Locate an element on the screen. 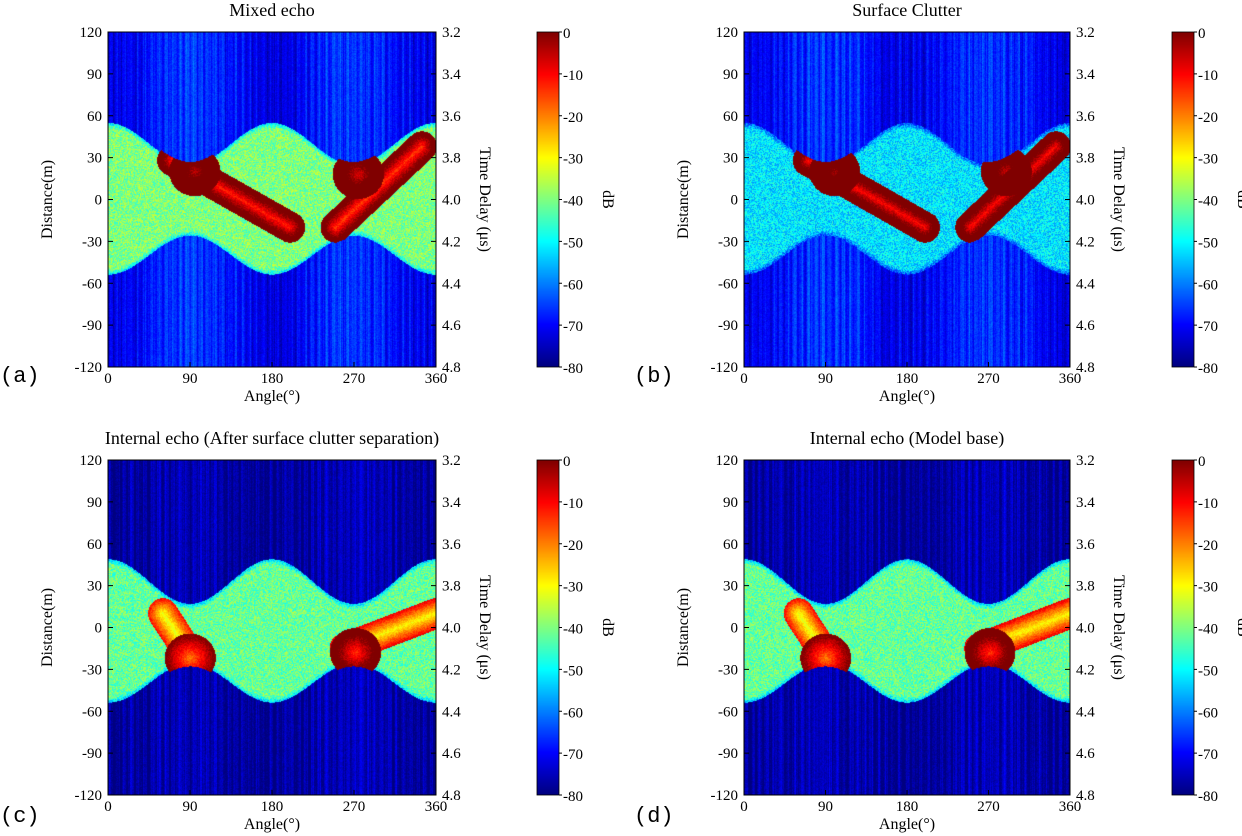 The width and height of the screenshot is (1242, 836). panel-label: (d) is located at coordinates (654, 816).